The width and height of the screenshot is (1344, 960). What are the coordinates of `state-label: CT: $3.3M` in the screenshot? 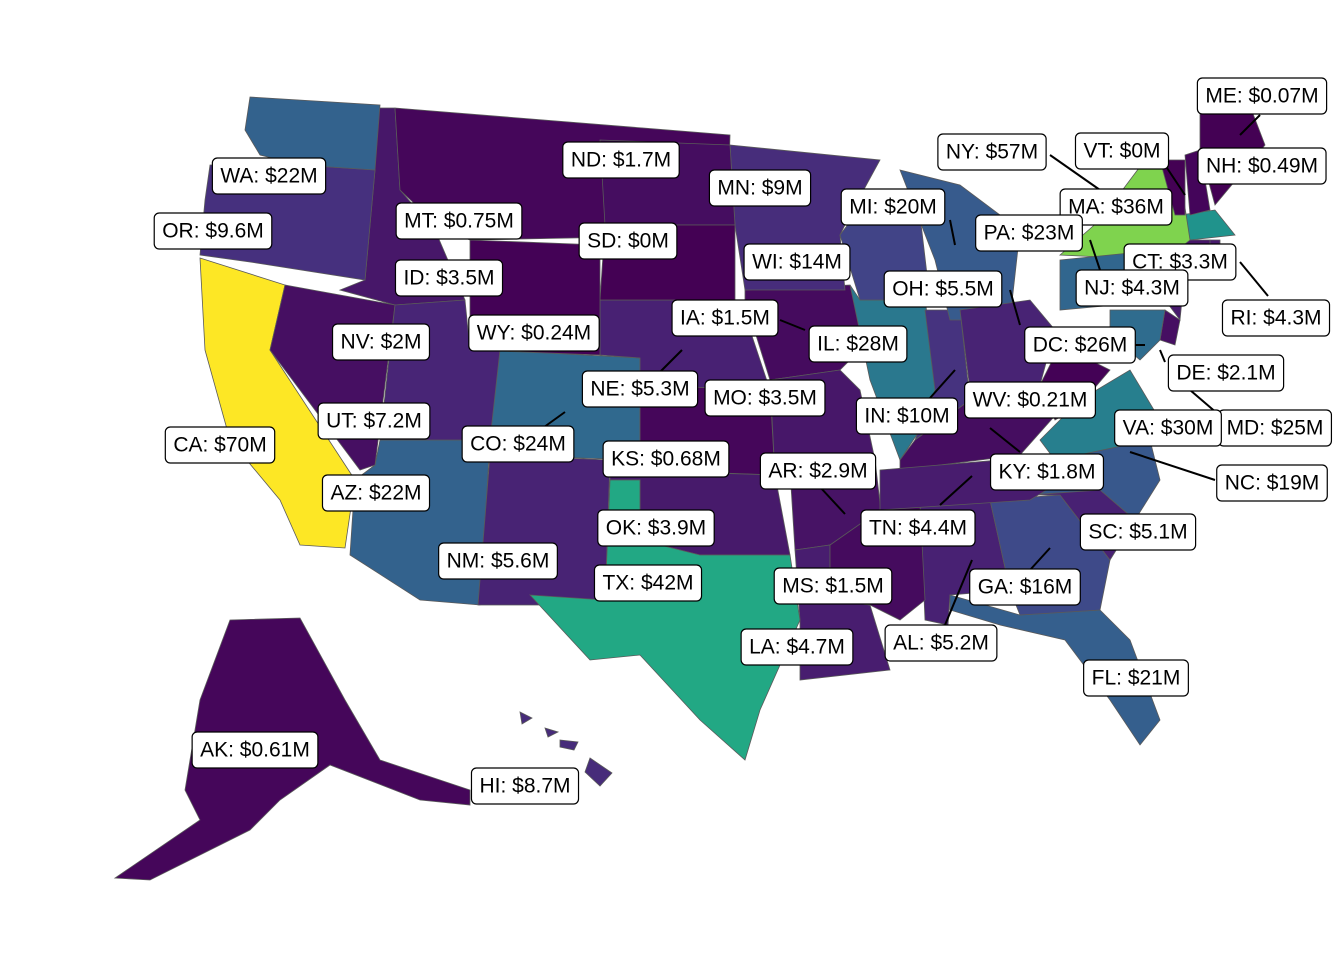 It's located at (1180, 262).